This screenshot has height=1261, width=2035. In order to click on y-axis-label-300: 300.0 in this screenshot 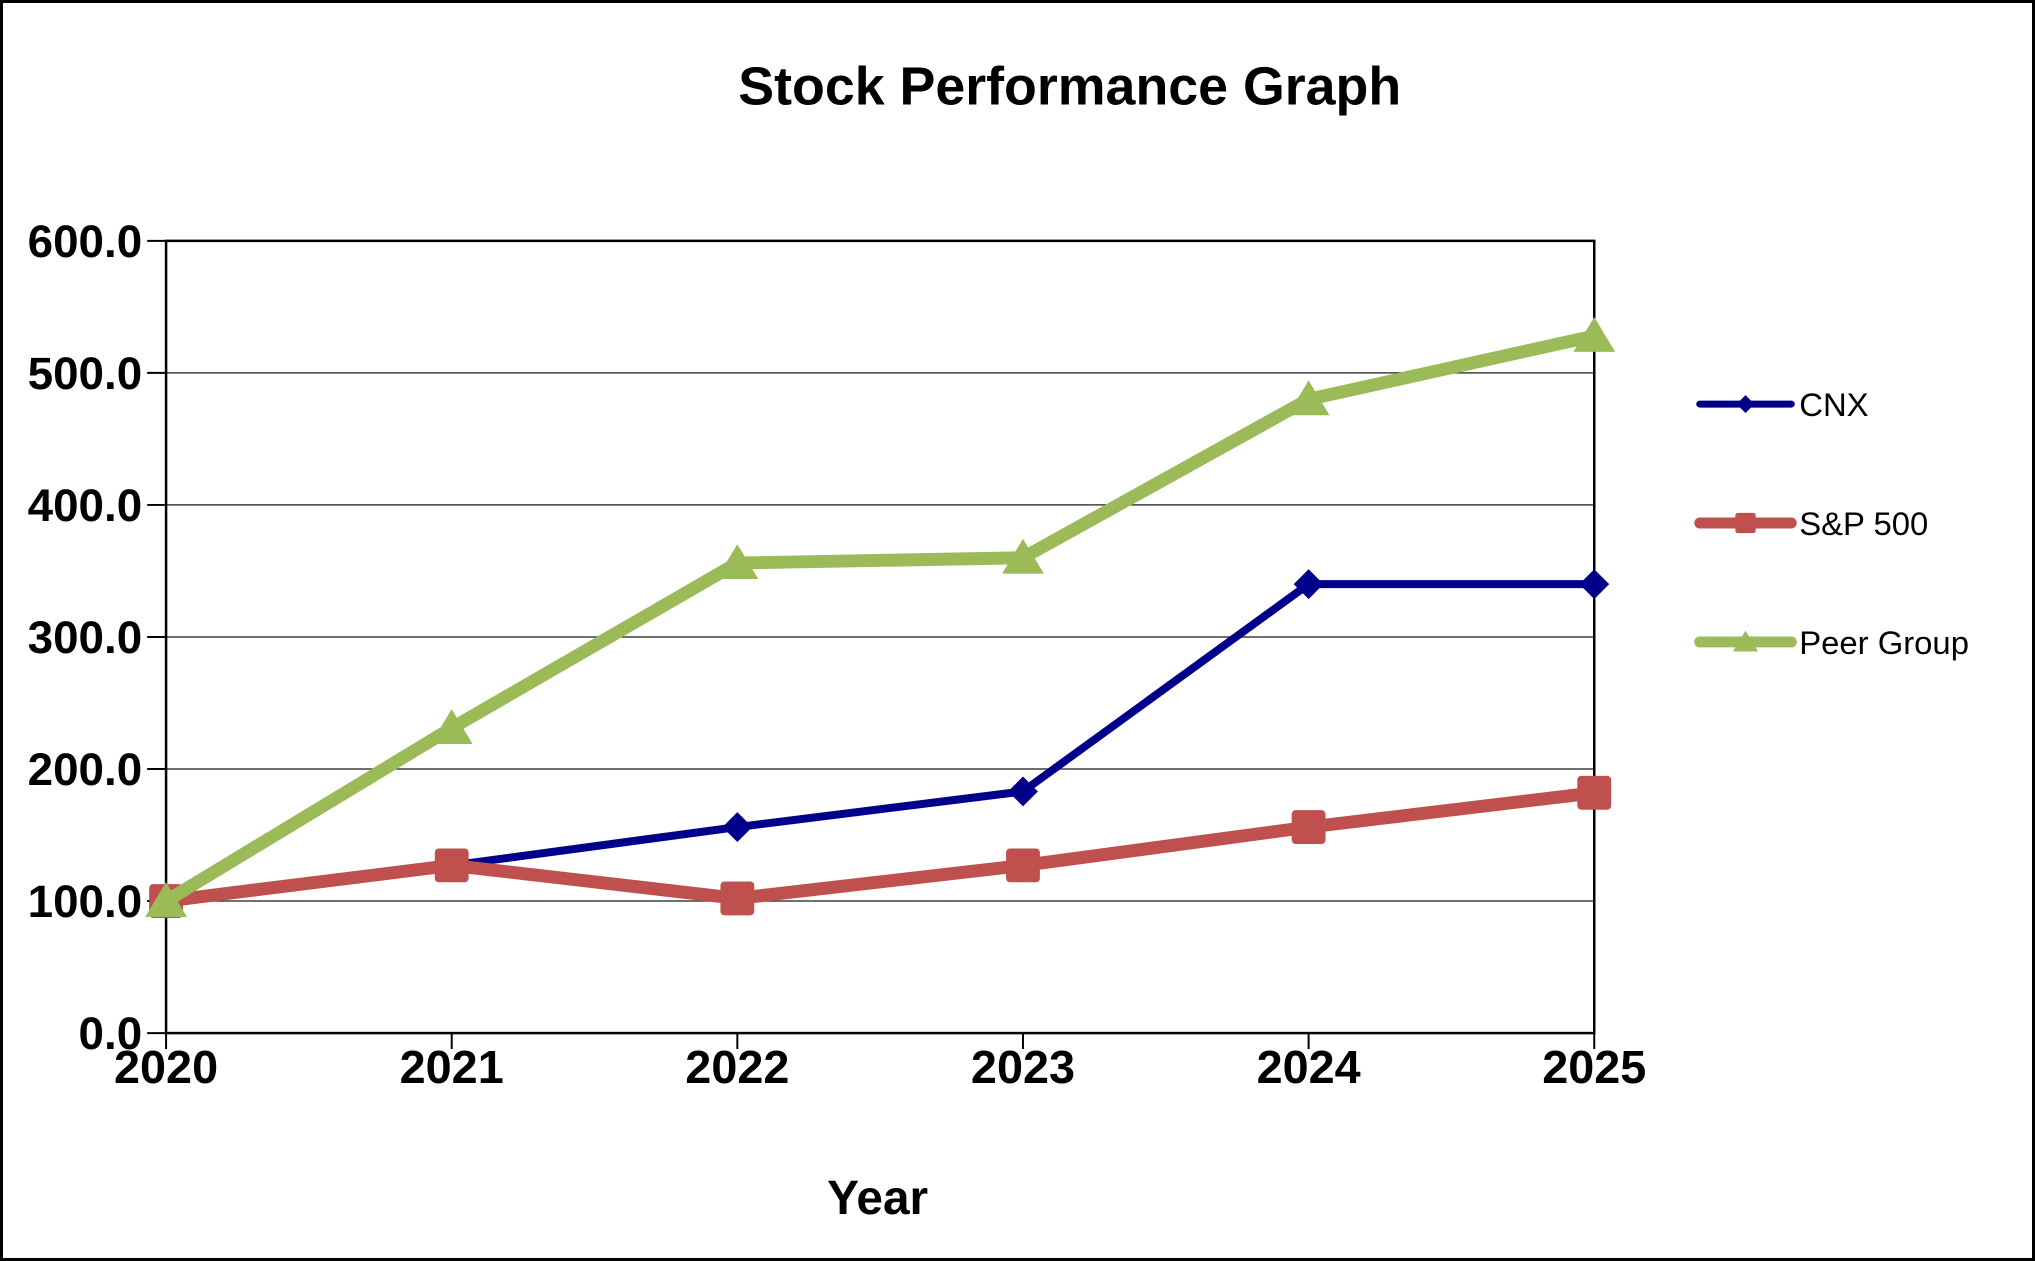, I will do `click(85, 637)`.